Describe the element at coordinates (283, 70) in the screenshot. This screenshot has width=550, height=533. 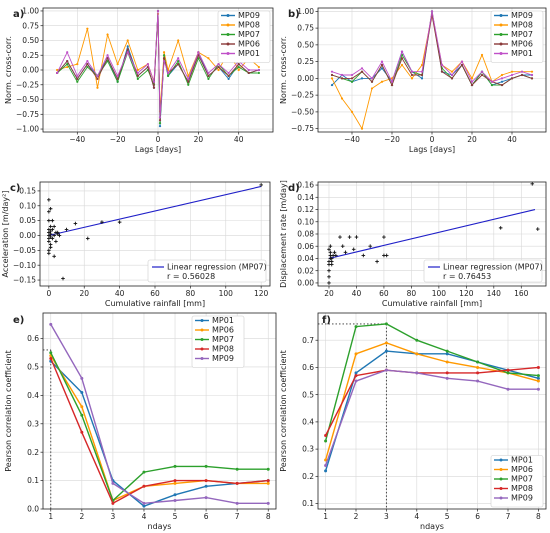
I see `y-axis-label: Norm. cross-corr.` at that location.